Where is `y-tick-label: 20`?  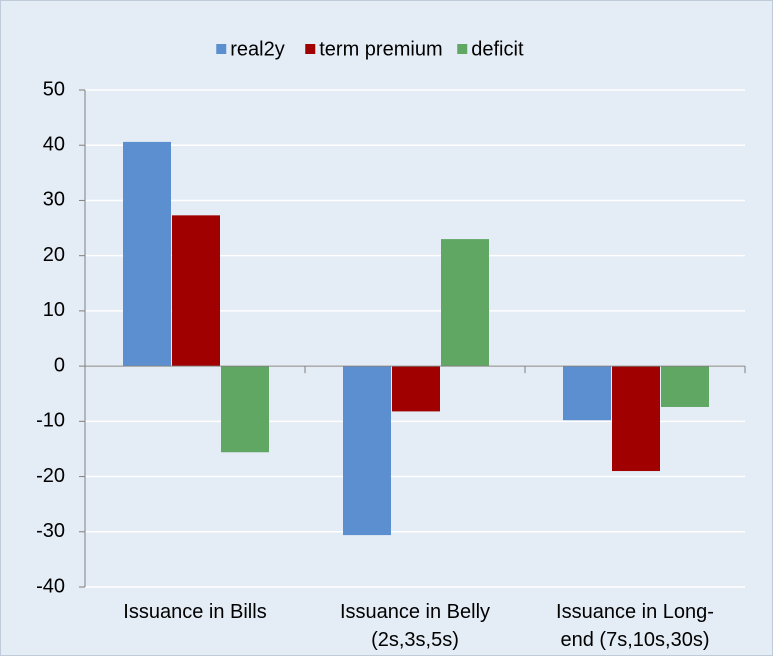
y-tick-label: 20 is located at coordinates (54, 255).